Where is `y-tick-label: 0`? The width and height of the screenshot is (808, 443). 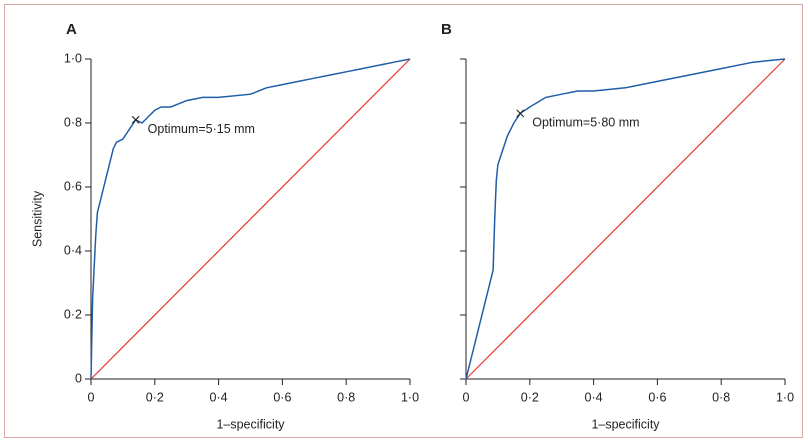 y-tick-label: 0 is located at coordinates (78, 378).